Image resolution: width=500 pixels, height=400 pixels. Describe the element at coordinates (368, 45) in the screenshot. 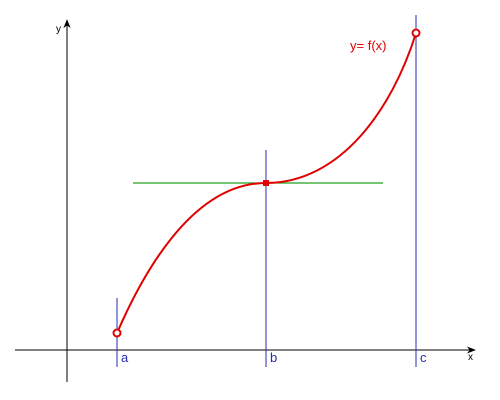

I see `curve-label: y= f(x)` at that location.